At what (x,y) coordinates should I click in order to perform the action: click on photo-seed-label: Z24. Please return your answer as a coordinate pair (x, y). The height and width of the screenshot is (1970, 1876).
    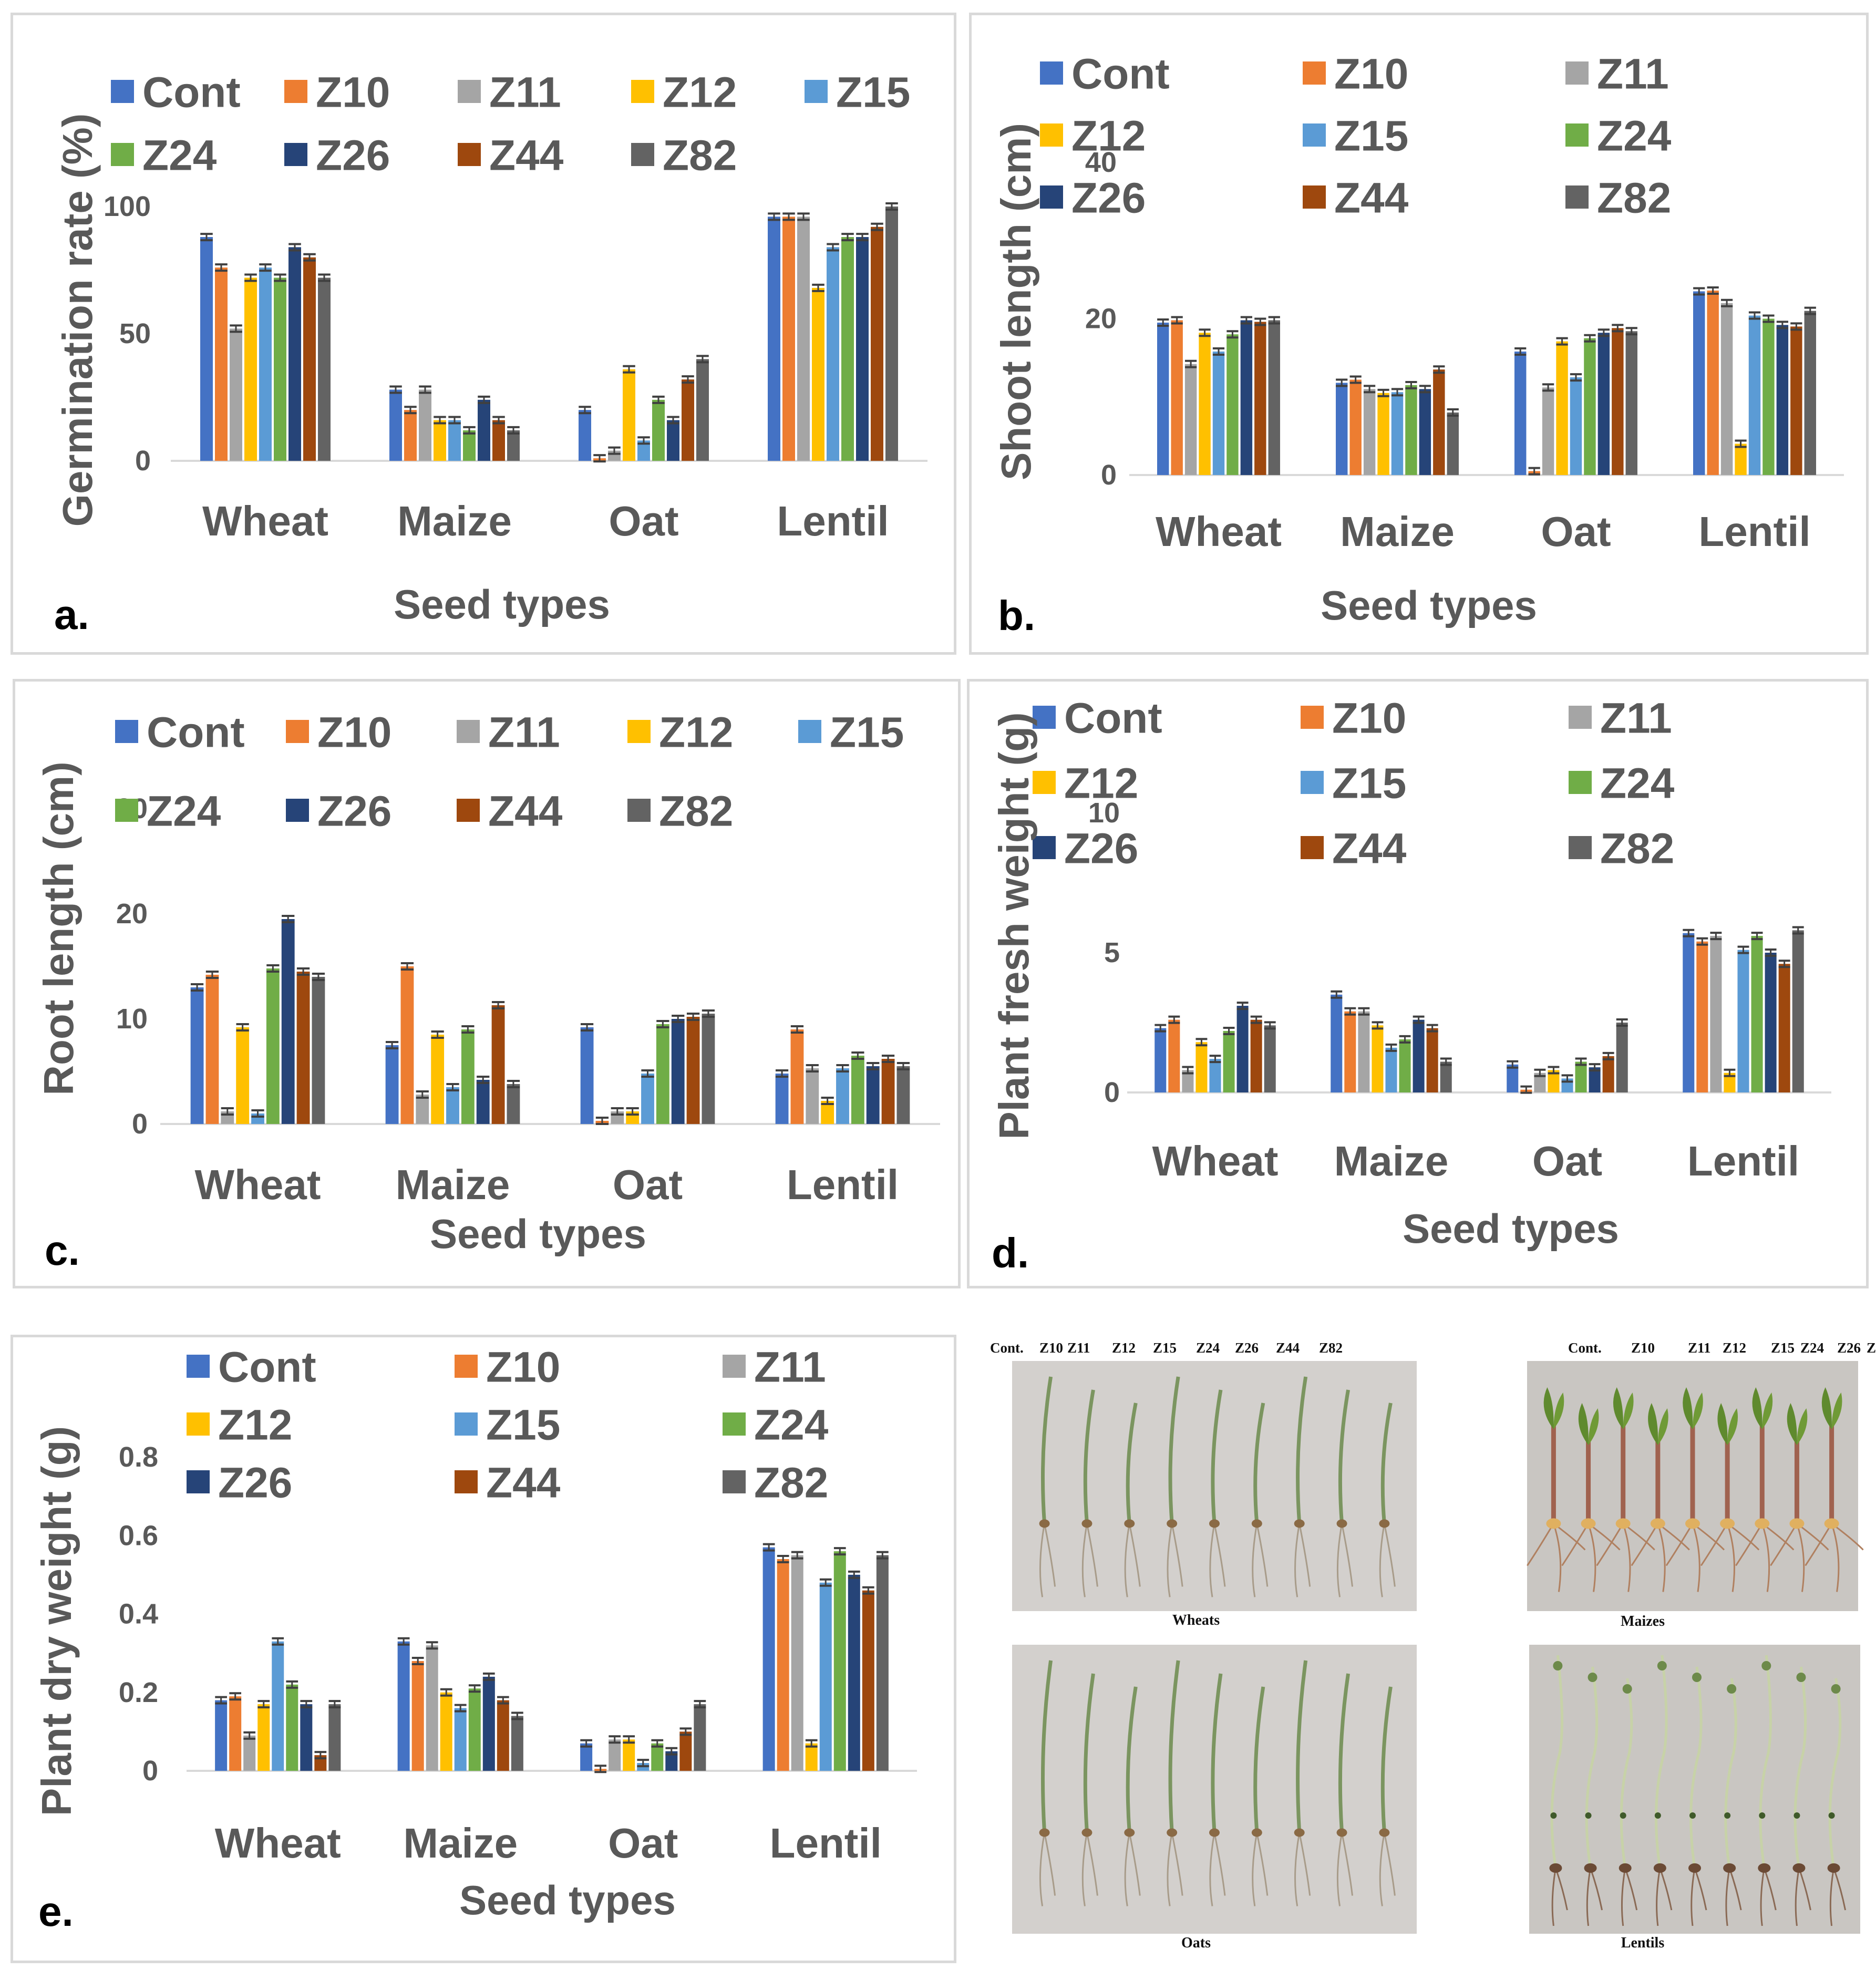
    Looking at the image, I should click on (1812, 1348).